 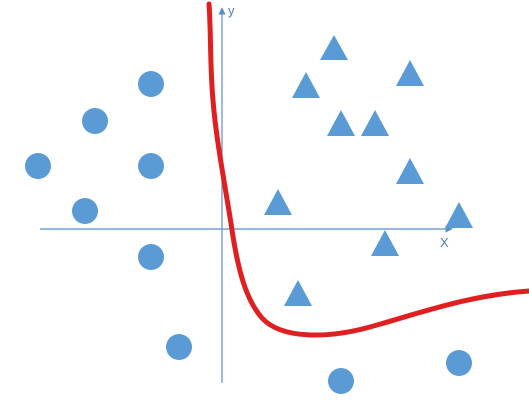 What do you see at coordinates (231, 10) in the screenshot?
I see `y-axis-label: y` at bounding box center [231, 10].